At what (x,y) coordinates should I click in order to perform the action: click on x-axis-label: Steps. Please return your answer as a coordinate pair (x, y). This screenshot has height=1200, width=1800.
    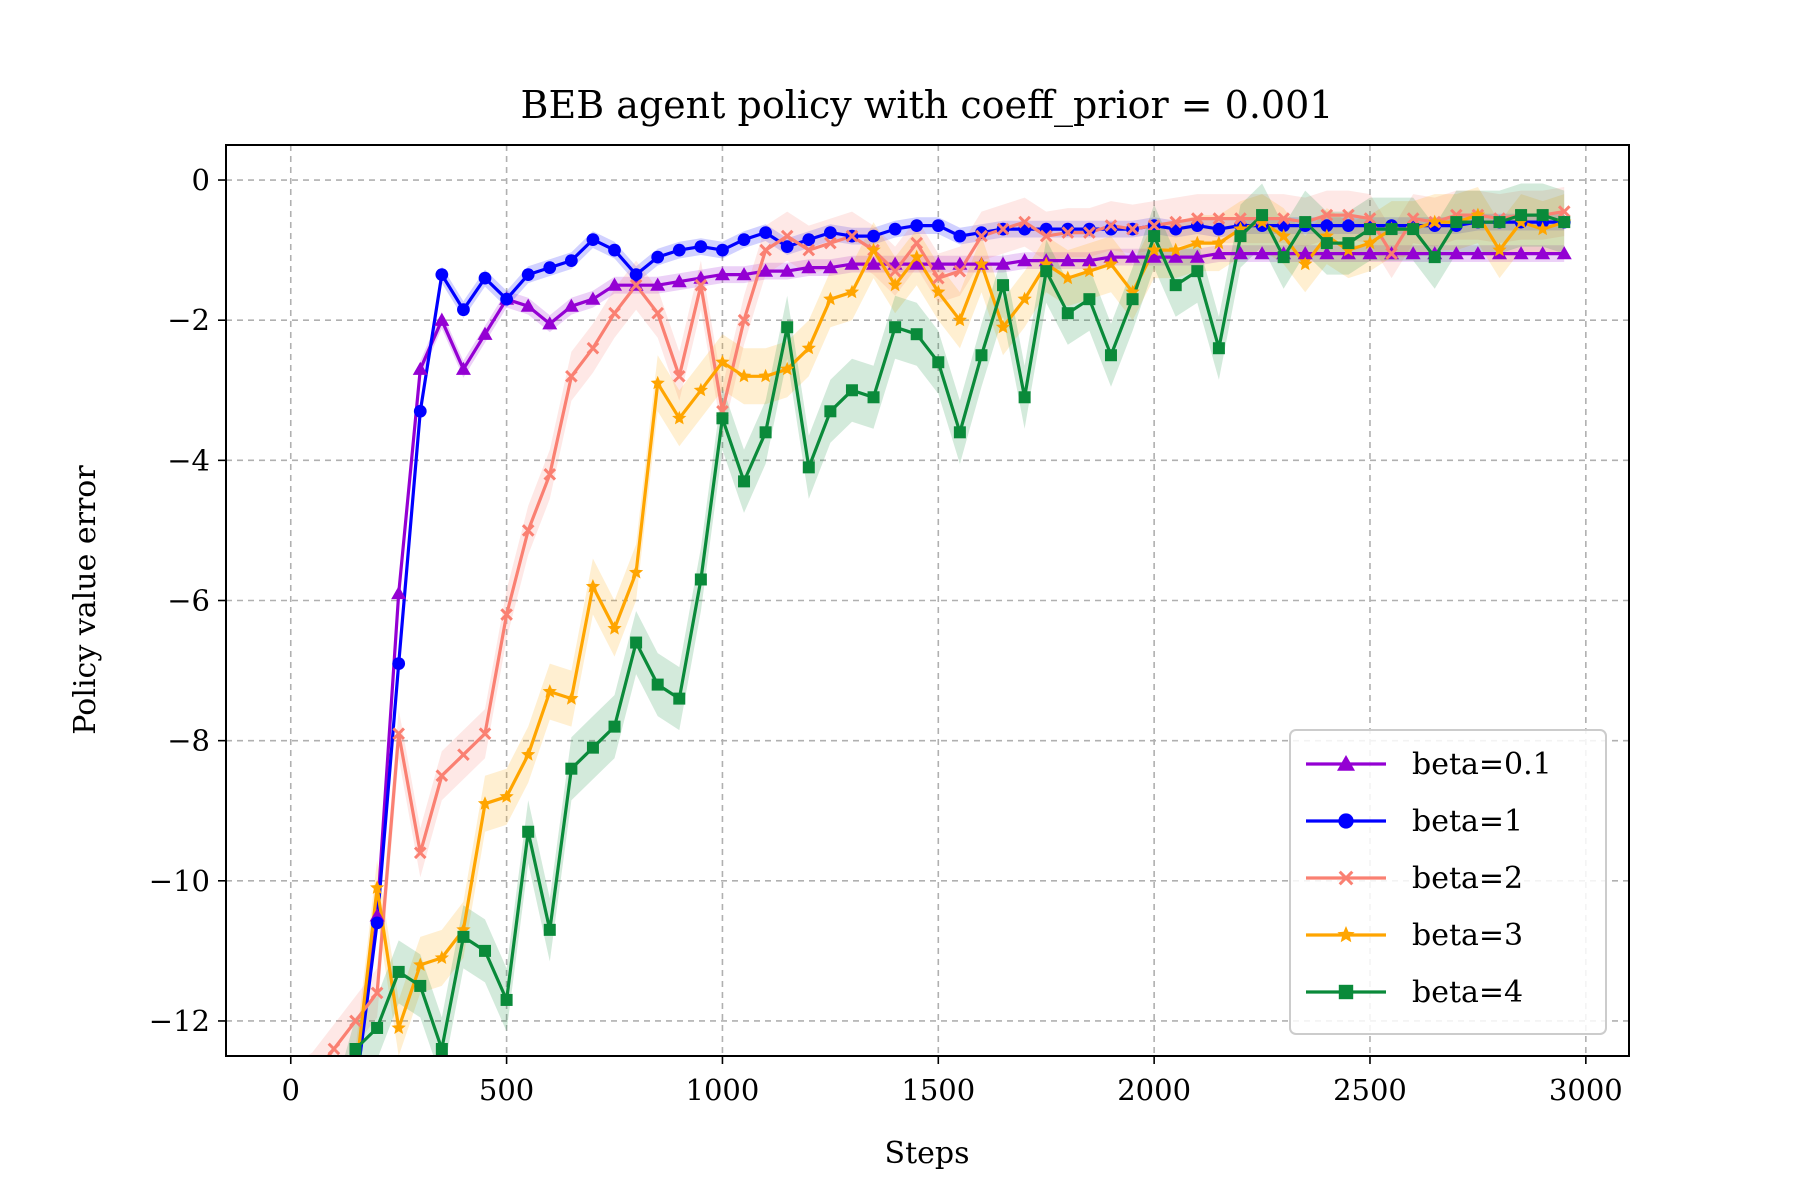
    Looking at the image, I should click on (927, 1153).